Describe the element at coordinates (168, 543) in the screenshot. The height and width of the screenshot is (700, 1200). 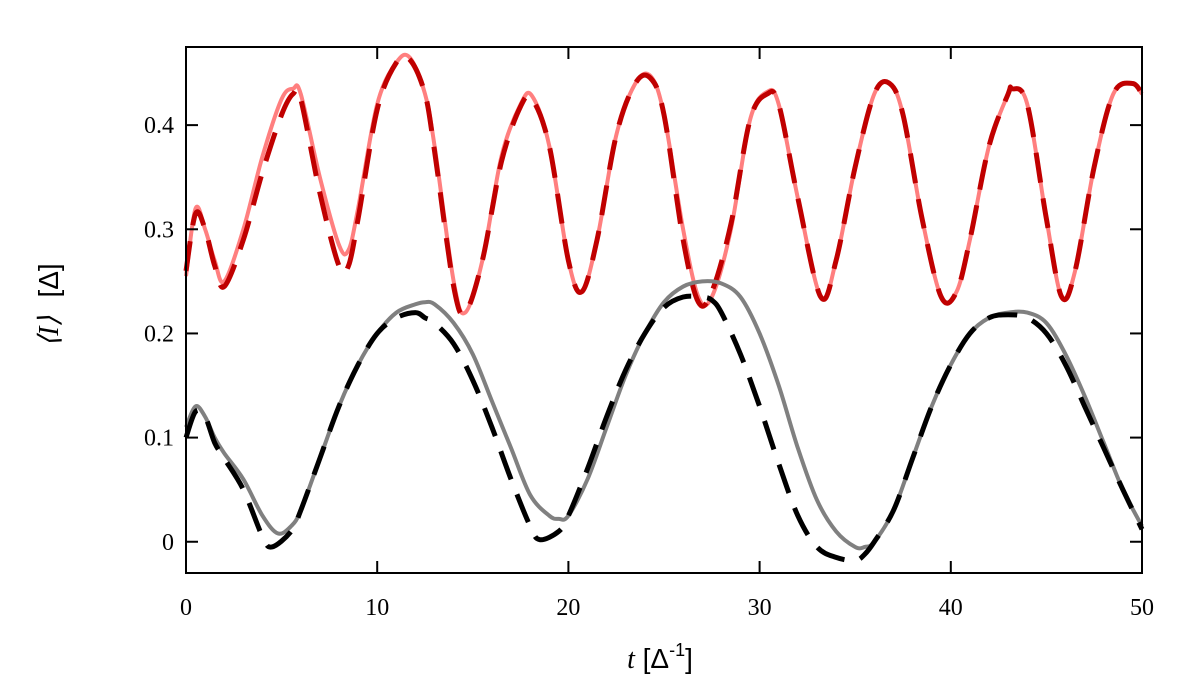
I see `y-tick-label: 0` at that location.